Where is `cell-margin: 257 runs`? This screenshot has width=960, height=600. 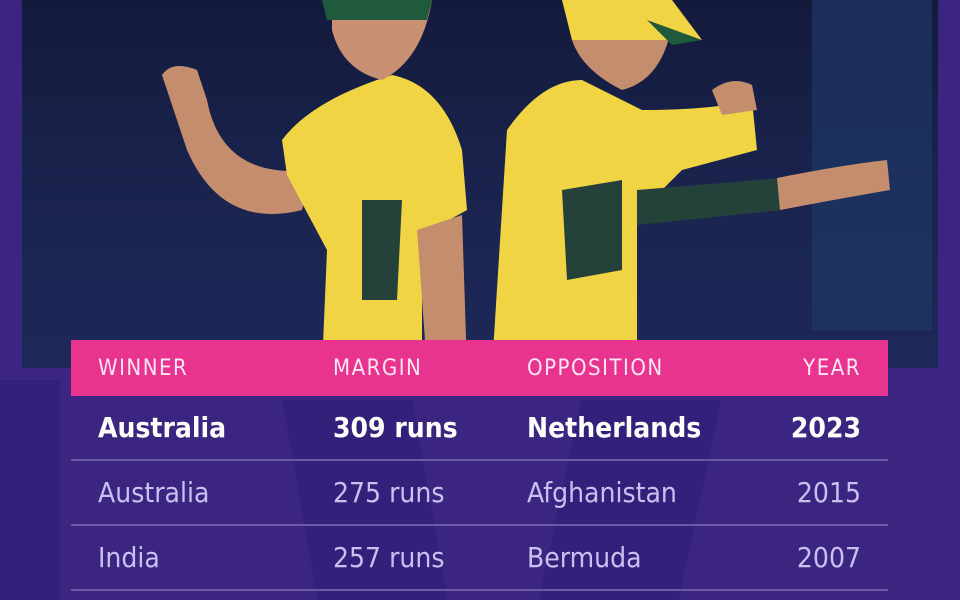 cell-margin: 257 runs is located at coordinates (389, 557).